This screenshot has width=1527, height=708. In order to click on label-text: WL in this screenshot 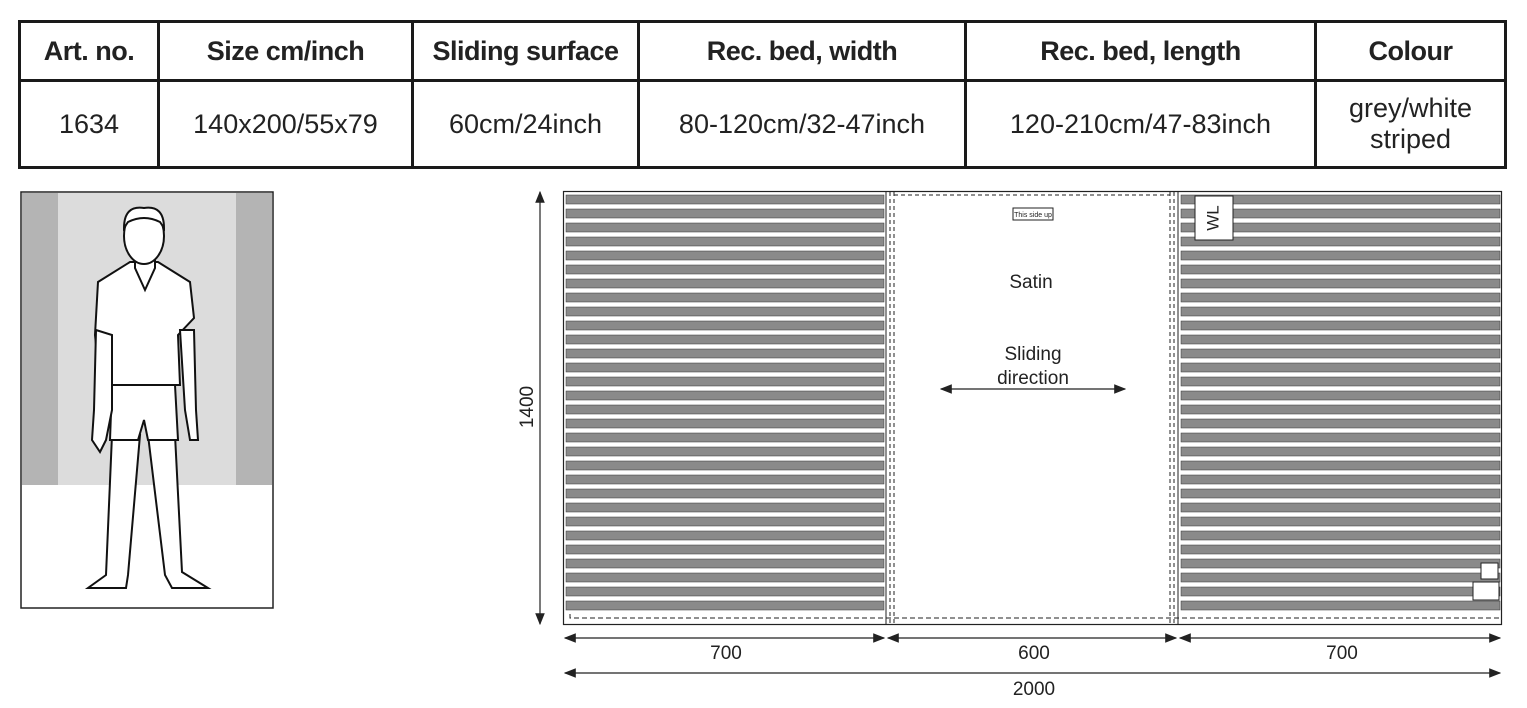, I will do `click(1212, 218)`.